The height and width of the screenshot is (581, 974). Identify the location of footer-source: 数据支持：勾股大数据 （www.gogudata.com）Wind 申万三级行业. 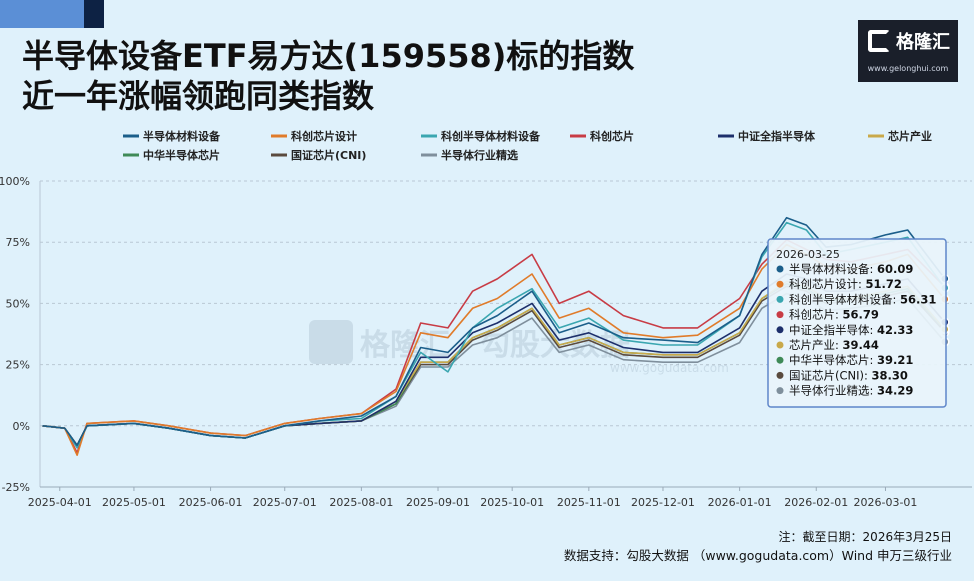
(757, 555).